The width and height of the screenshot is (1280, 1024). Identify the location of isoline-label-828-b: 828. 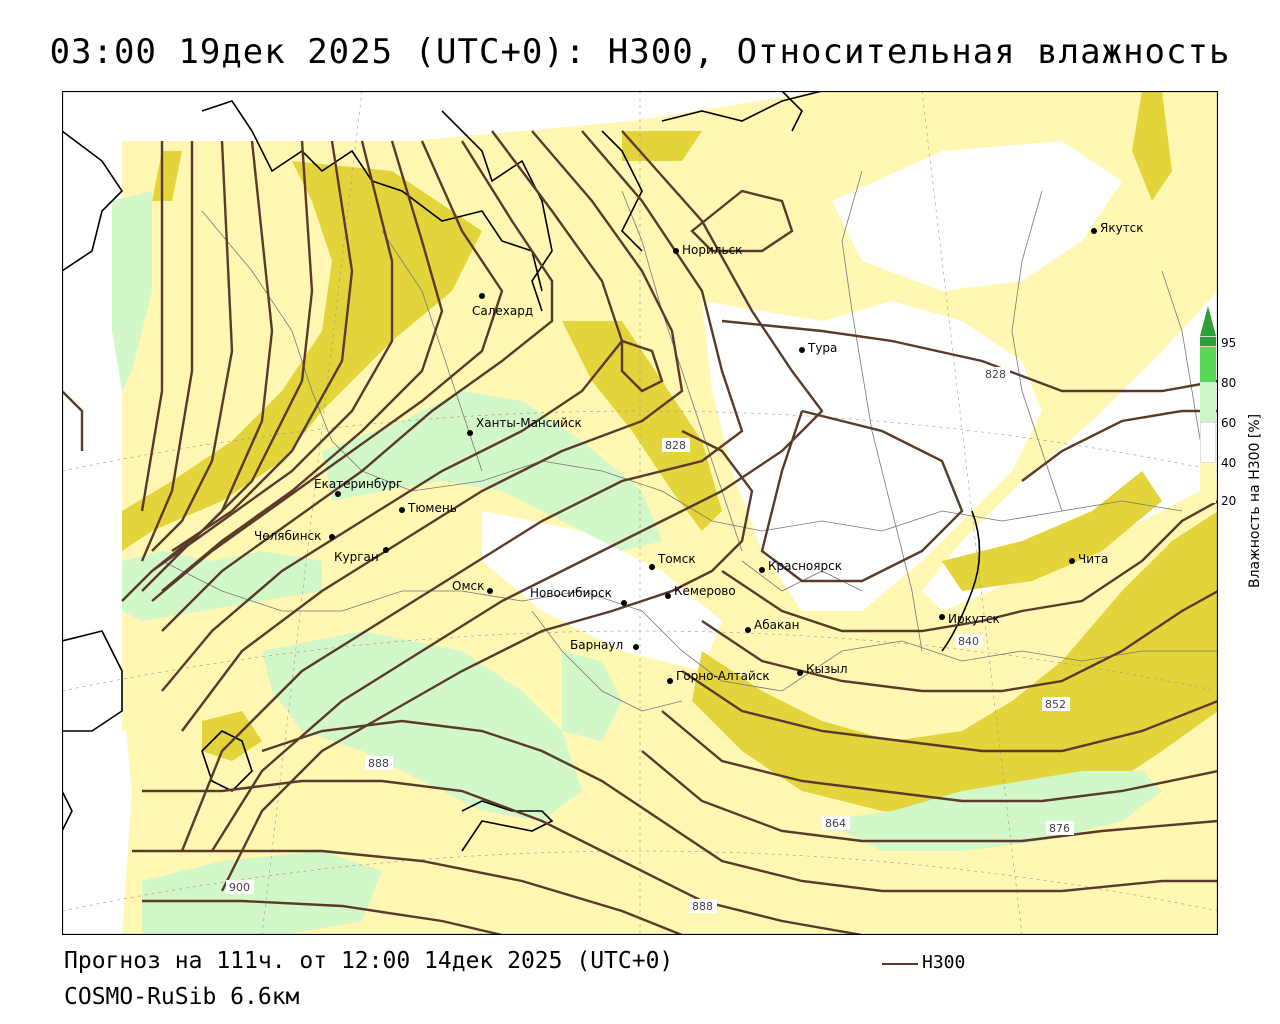
(996, 374).